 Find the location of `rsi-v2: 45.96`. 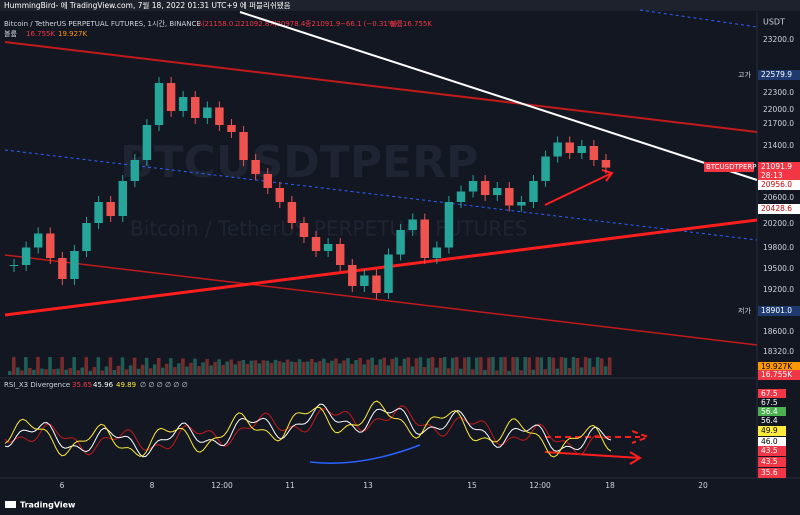

rsi-v2: 45.96 is located at coordinates (103, 385).